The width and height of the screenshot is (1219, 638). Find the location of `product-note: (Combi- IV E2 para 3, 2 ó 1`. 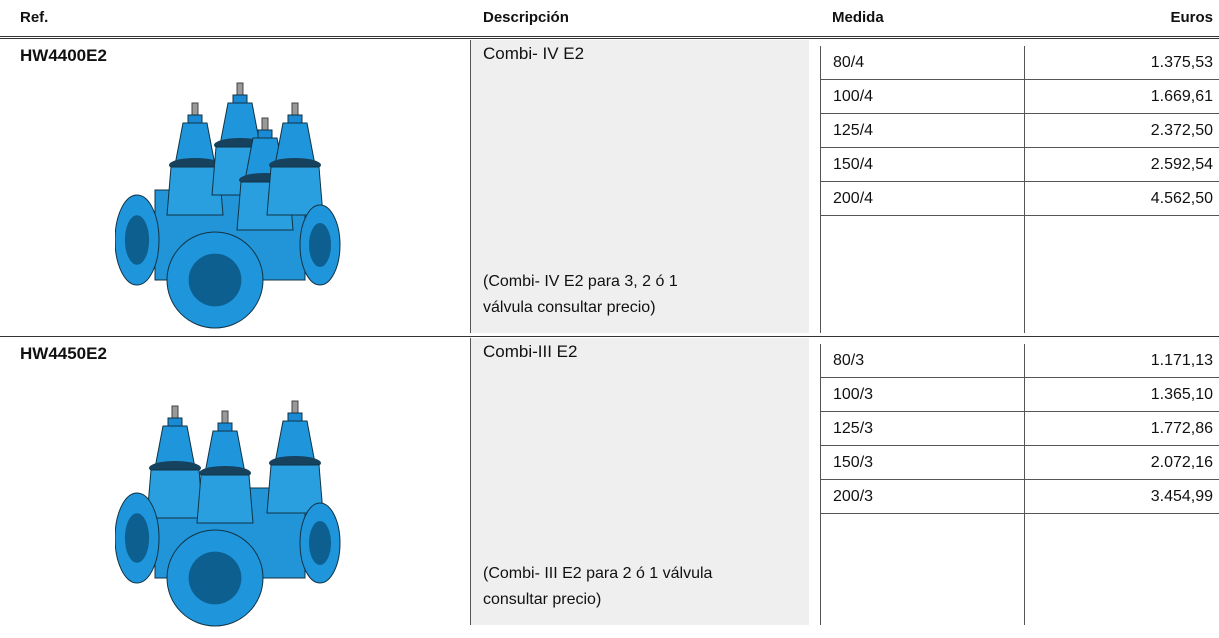

product-note: (Combi- IV E2 para 3, 2 ó 1 is located at coordinates (580, 281).